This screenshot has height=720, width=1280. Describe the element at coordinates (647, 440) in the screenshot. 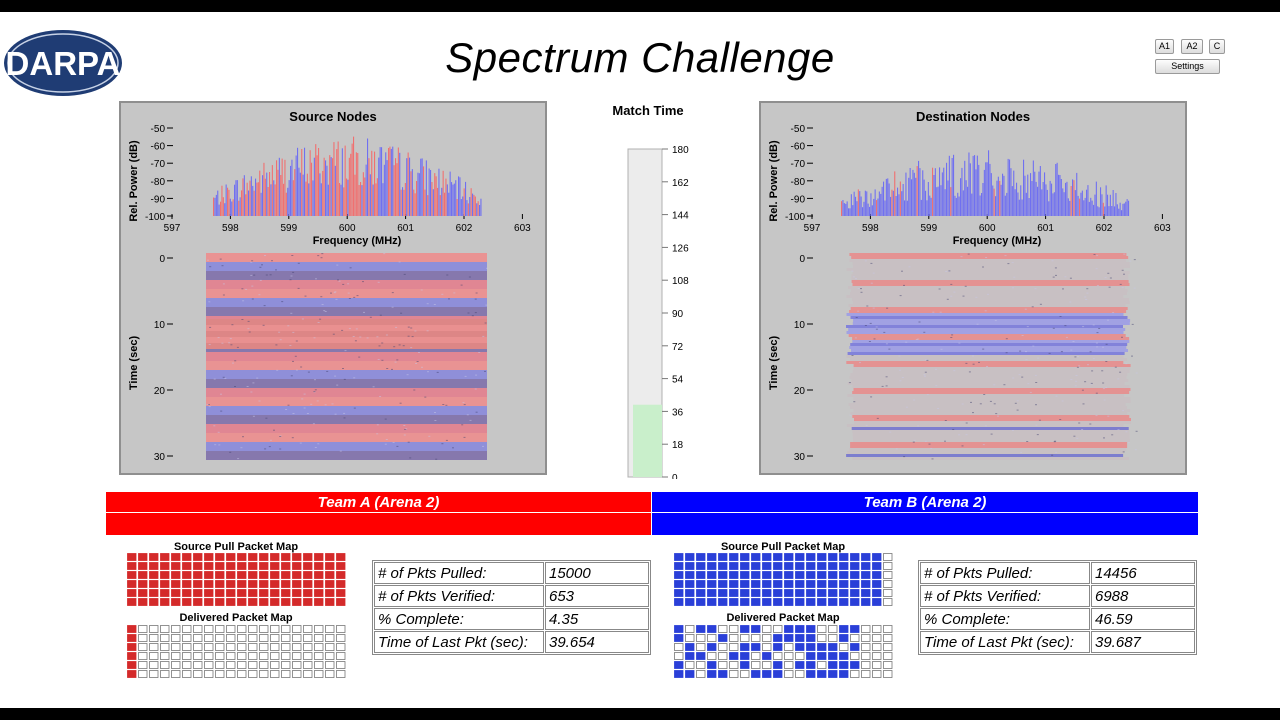

I see `match-time-fill` at that location.